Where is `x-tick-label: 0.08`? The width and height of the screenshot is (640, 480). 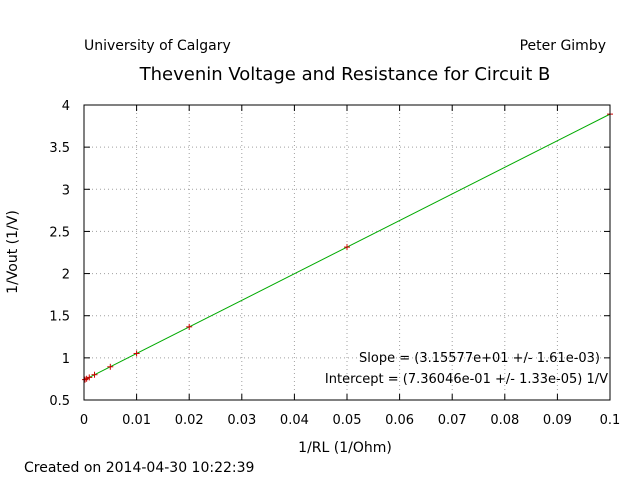 x-tick-label: 0.08 is located at coordinates (504, 420).